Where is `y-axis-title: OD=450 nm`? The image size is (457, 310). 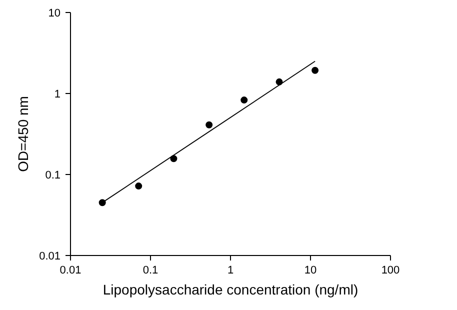 y-axis-title: OD=450 nm is located at coordinates (23, 134).